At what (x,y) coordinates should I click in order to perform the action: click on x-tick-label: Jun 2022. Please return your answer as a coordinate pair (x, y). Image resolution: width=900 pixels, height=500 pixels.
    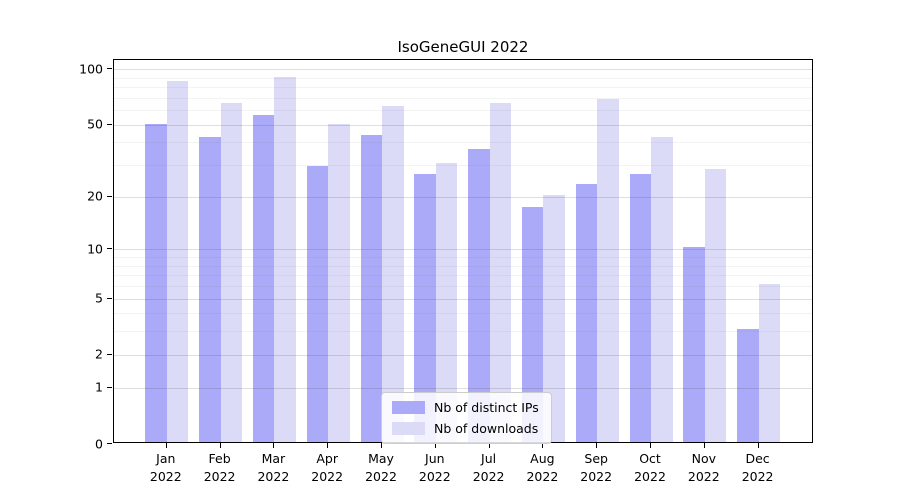
    Looking at the image, I should click on (435, 468).